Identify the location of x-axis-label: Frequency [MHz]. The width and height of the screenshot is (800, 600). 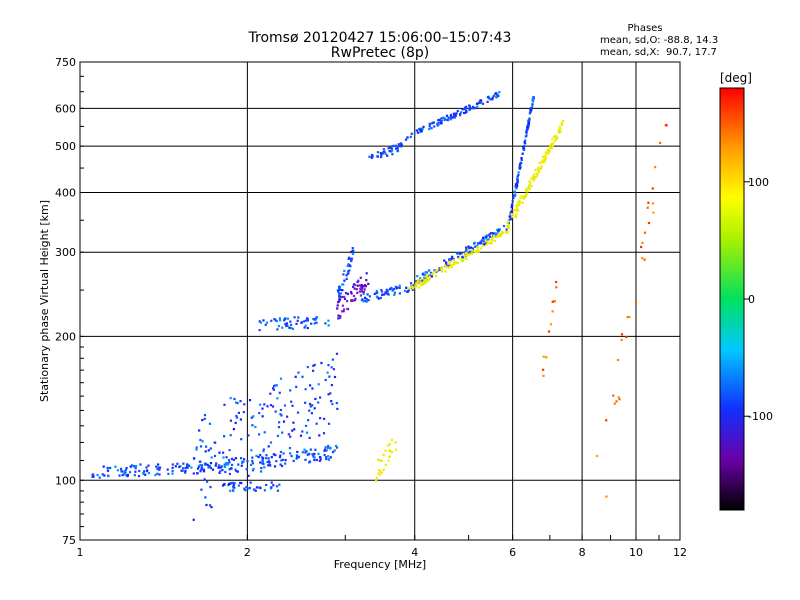
(380, 564).